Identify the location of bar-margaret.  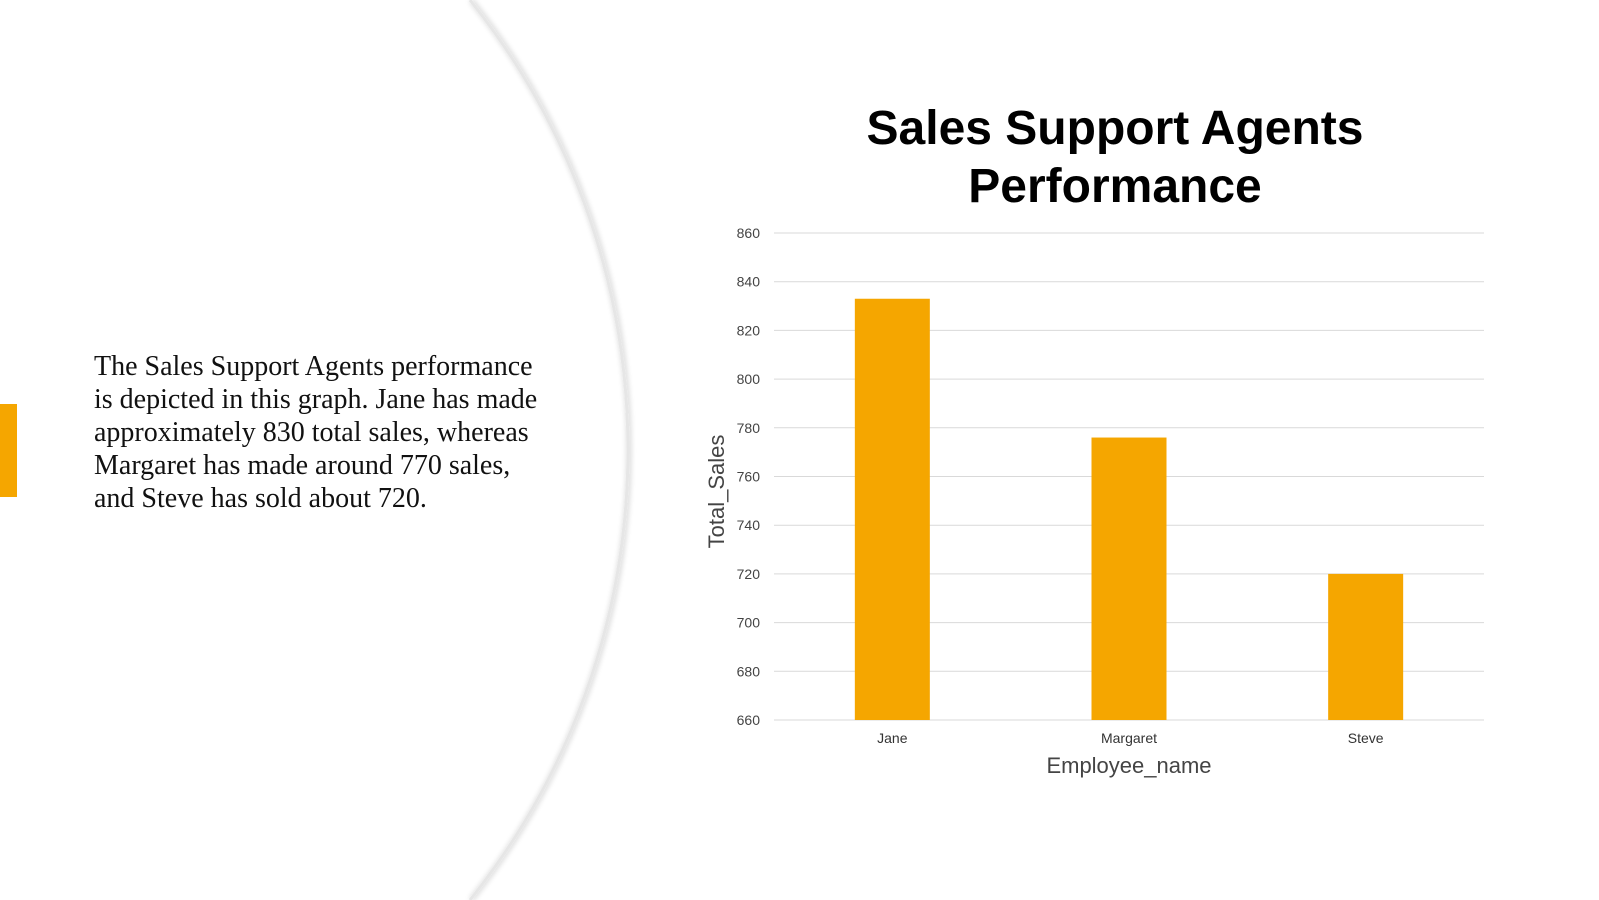
(1129, 578).